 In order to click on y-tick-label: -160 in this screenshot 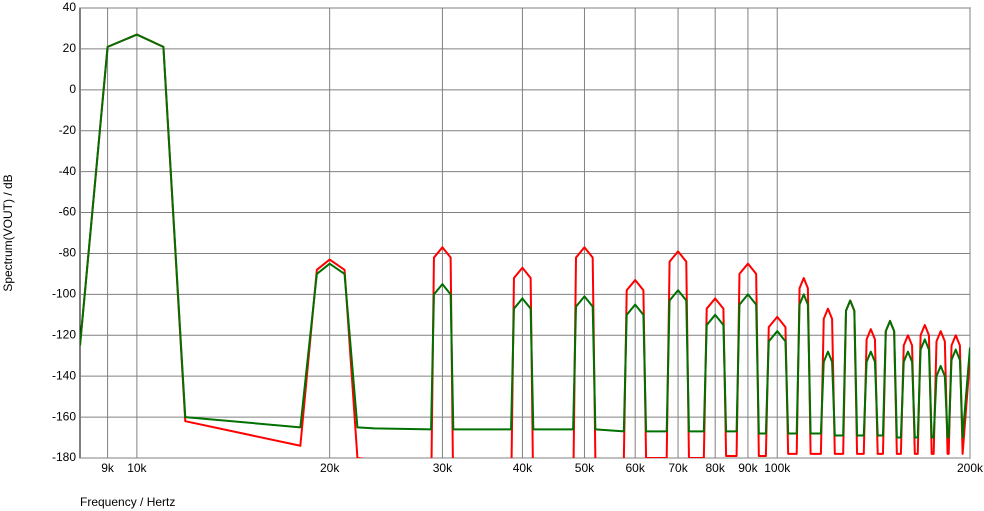, I will do `click(64, 416)`.